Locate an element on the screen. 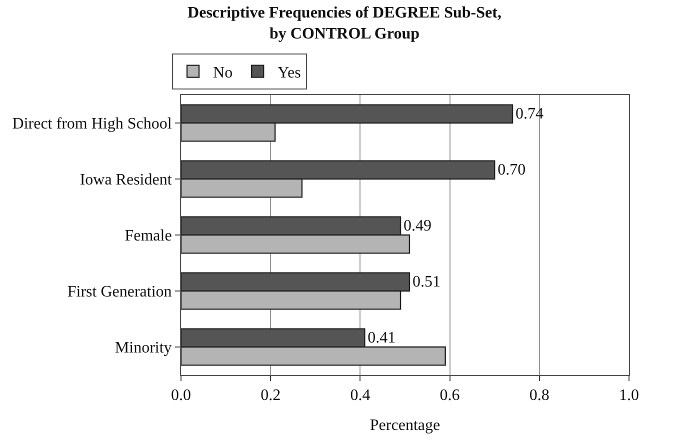 Image resolution: width=689 pixels, height=442 pixels. legend-label: No is located at coordinates (223, 73).